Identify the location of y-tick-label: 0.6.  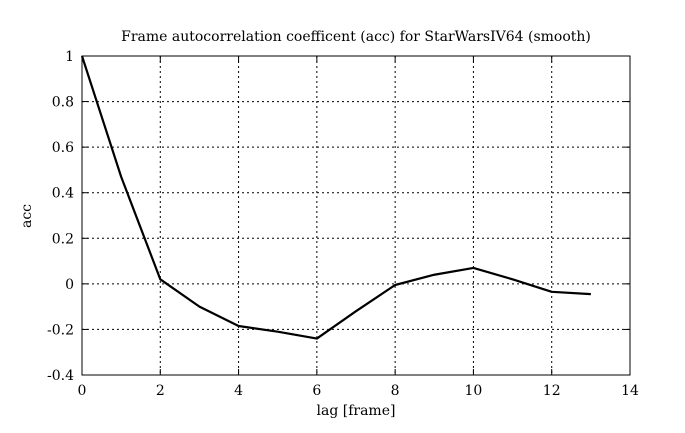
(63, 148).